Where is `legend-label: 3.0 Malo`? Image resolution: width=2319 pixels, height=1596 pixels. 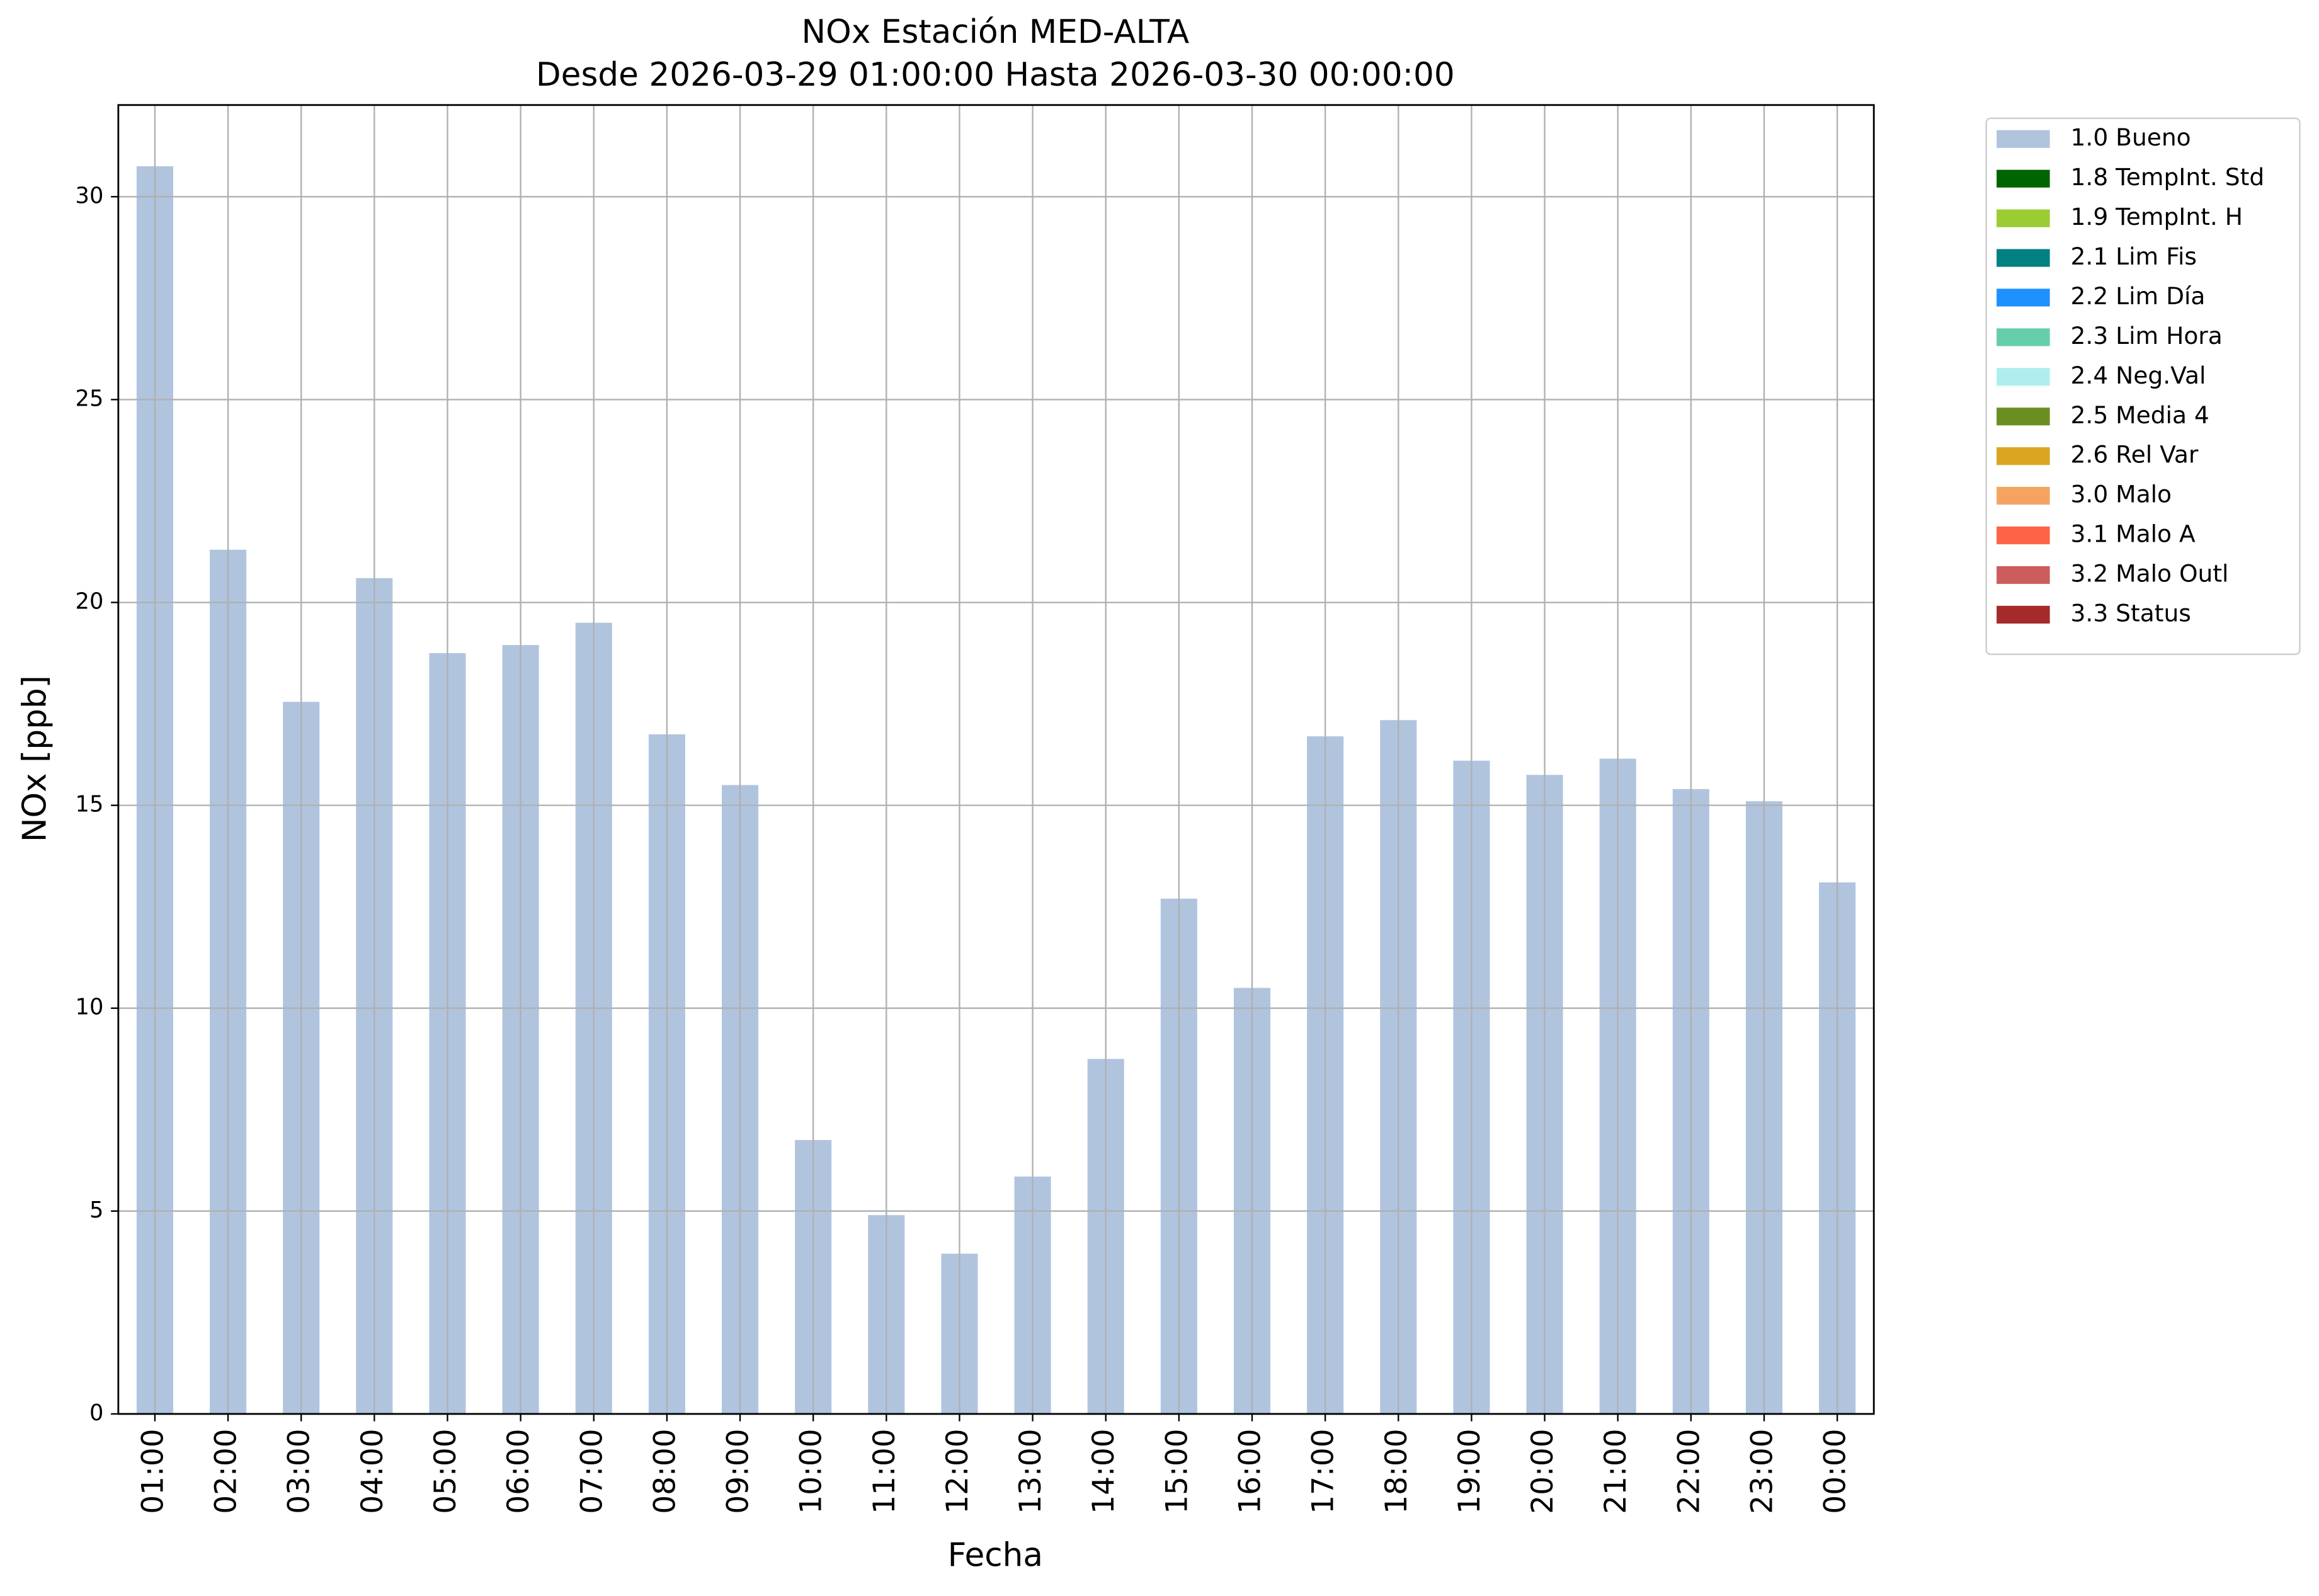
legend-label: 3.0 Malo is located at coordinates (2121, 494).